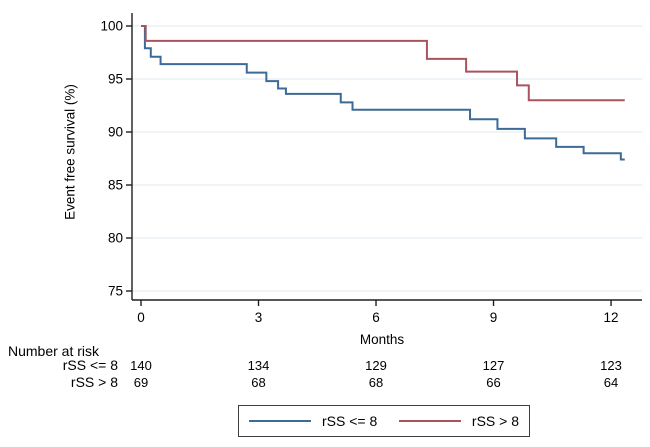 This screenshot has height=447, width=650. What do you see at coordinates (611, 317) in the screenshot?
I see `x-tick-label: 12` at bounding box center [611, 317].